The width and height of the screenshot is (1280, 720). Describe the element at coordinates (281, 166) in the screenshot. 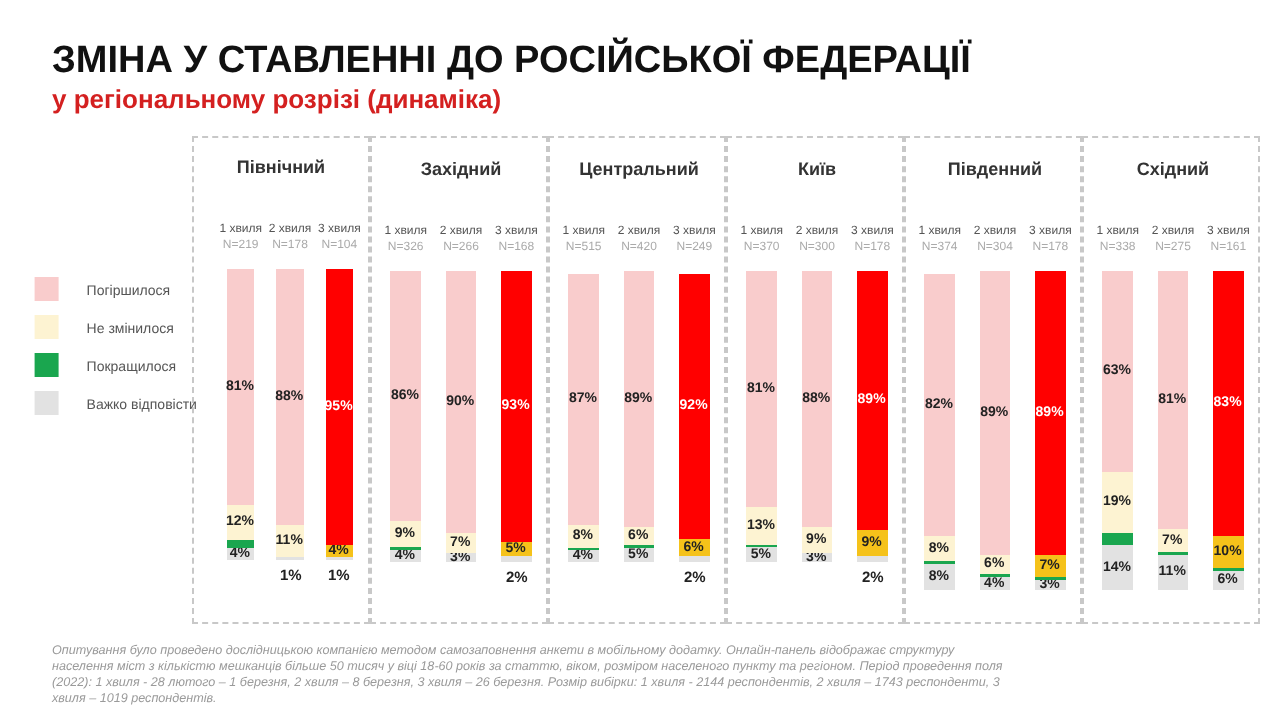

I see `chart-title: Північний` at that location.